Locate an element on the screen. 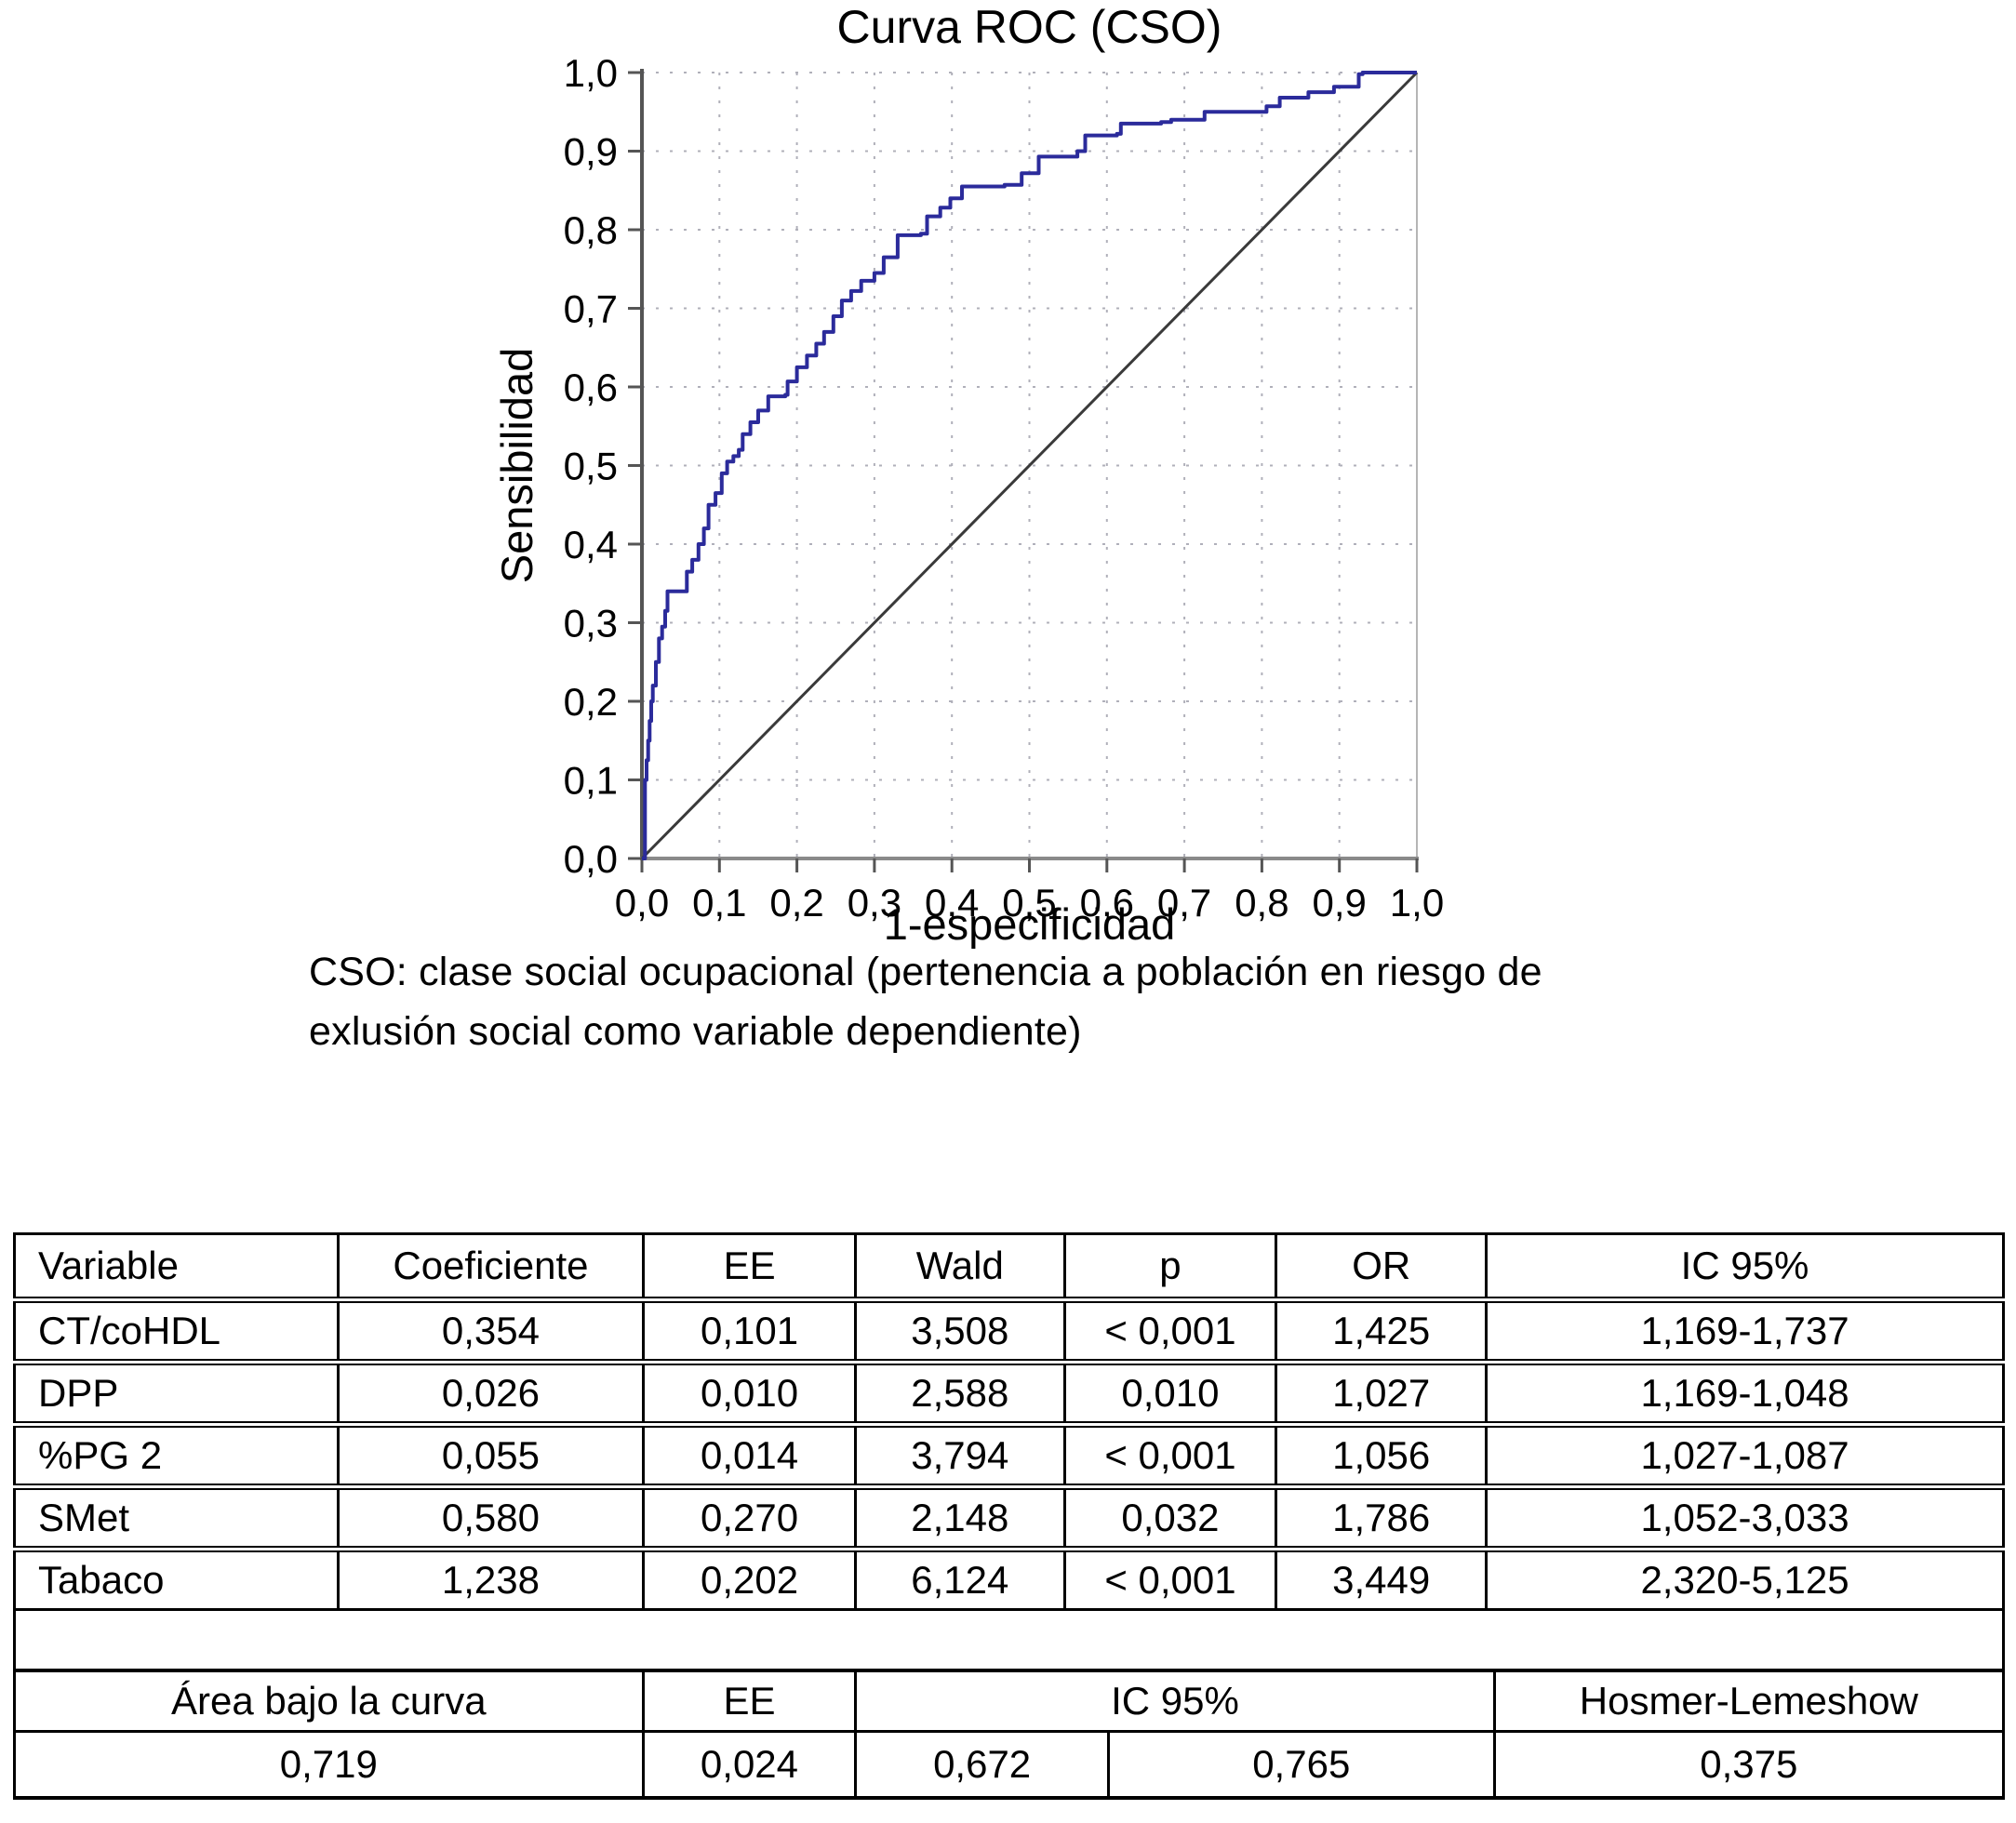 This screenshot has height=1823, width=2016. table-cell: 3,508 is located at coordinates (960, 1330).